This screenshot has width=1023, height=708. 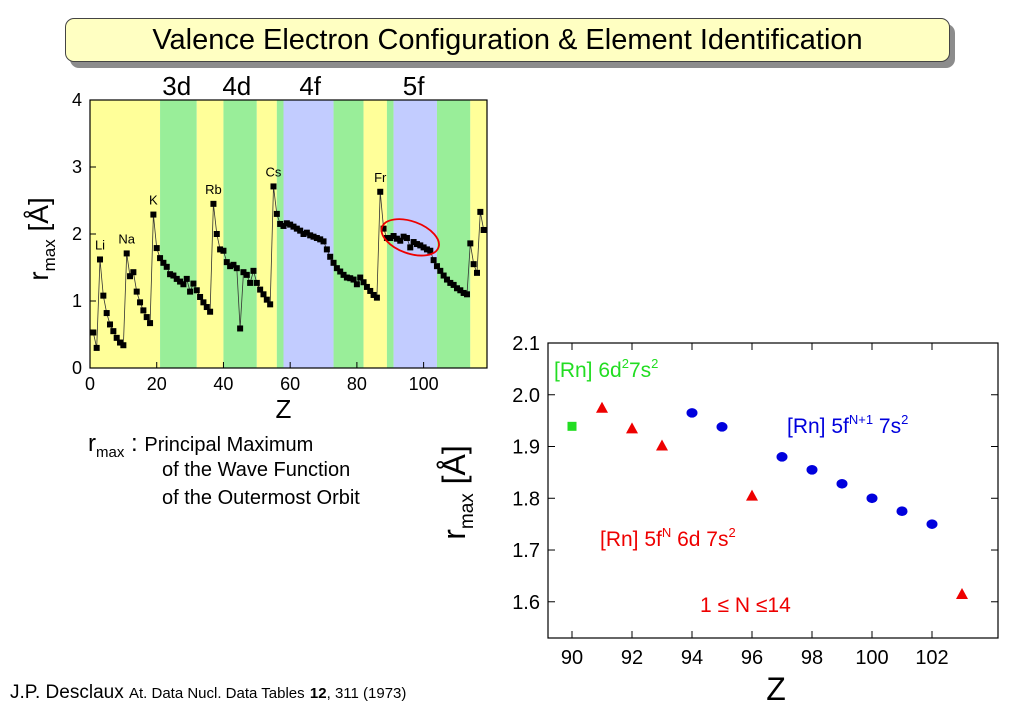 I want to click on citation-journal: At. Data Nucl. Data Tables, so click(x=216, y=693).